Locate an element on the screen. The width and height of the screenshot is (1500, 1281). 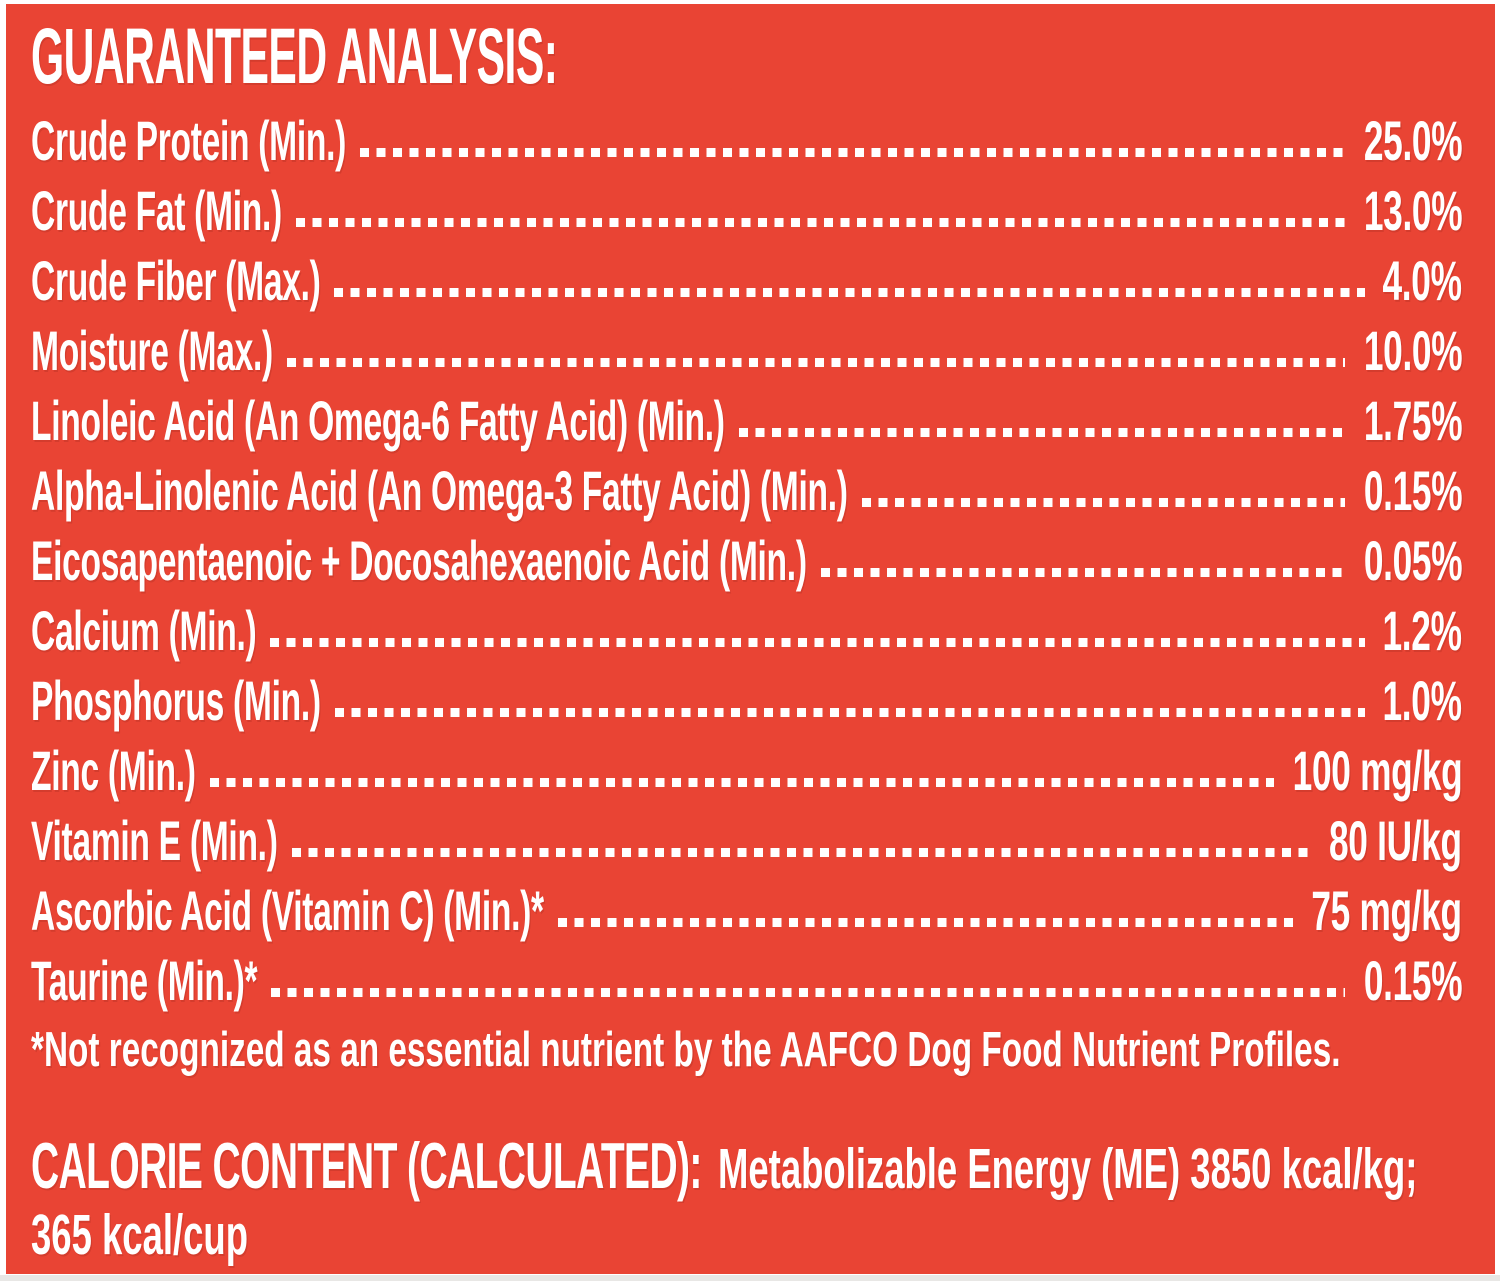
analysis-row: Taurine (Min.)* 0.15% is located at coordinates (746, 975).